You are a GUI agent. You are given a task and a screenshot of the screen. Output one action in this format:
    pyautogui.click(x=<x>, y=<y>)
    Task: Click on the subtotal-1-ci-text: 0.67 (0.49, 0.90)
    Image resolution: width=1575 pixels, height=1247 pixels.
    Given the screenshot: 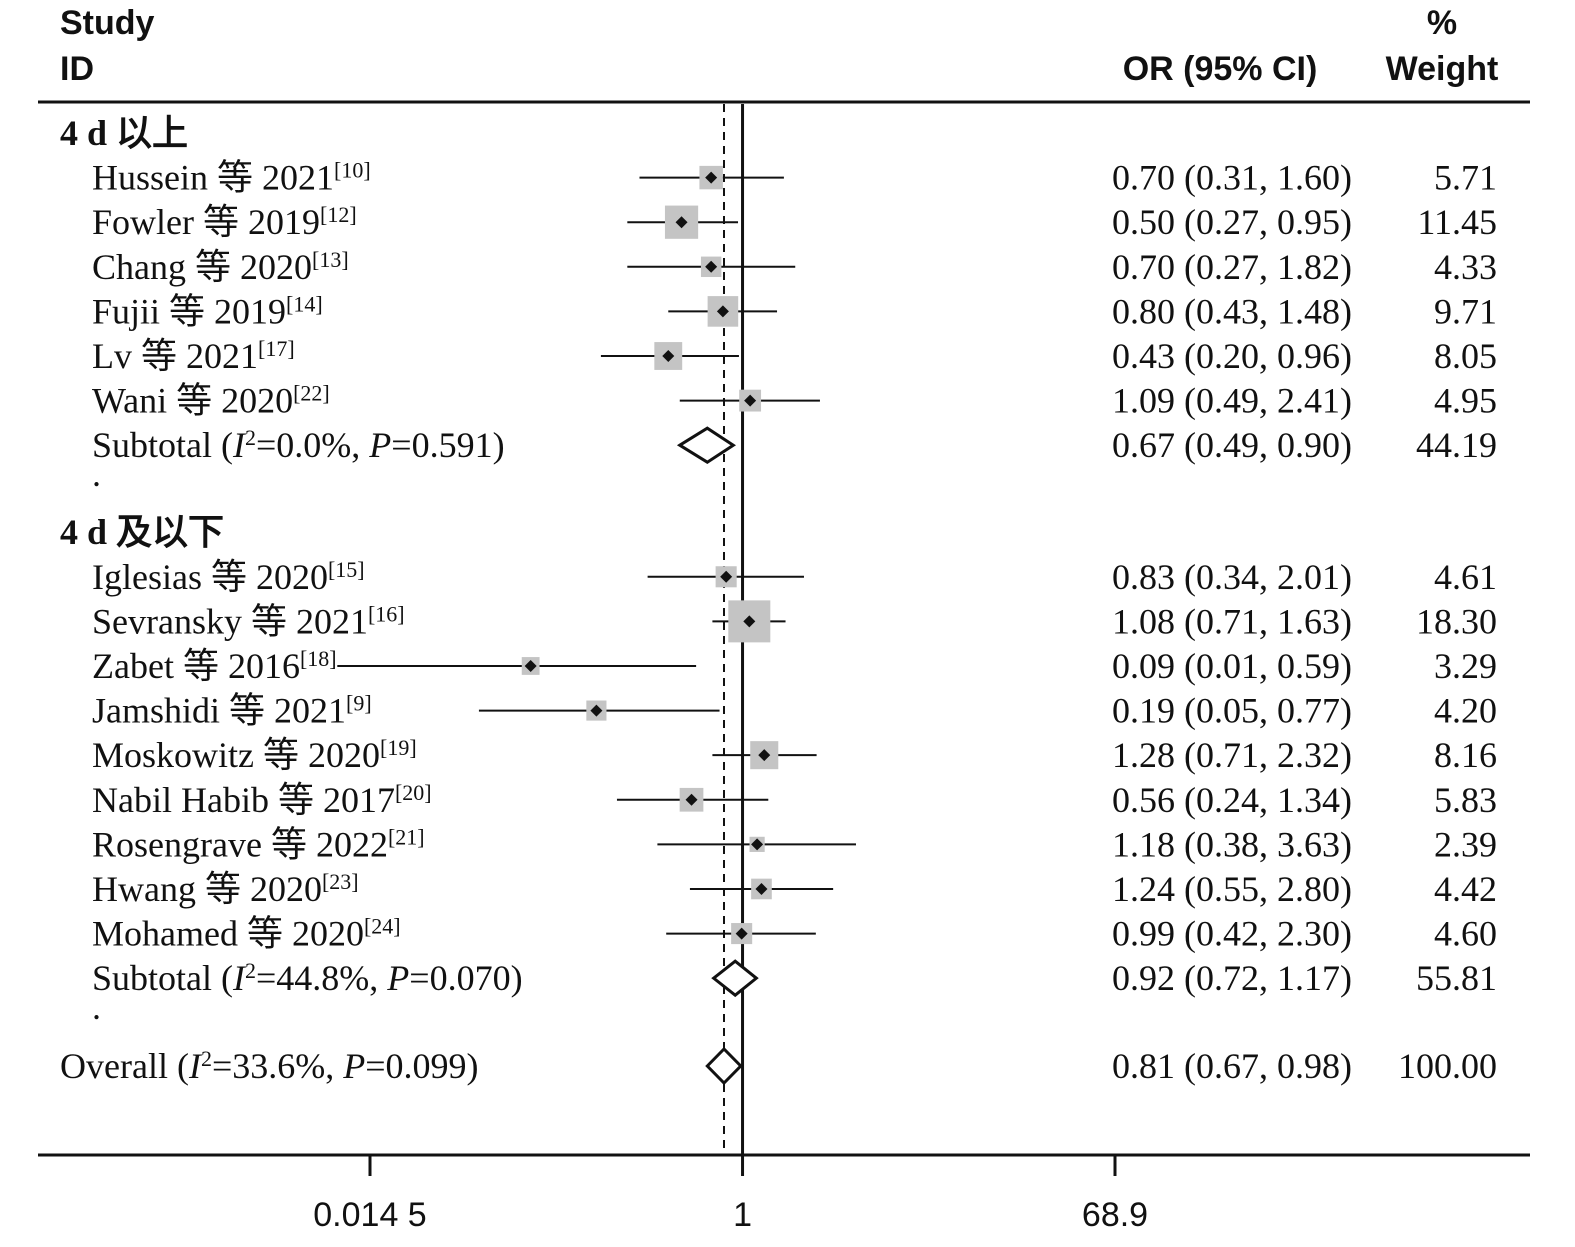 What is the action you would take?
    pyautogui.click(x=1232, y=445)
    